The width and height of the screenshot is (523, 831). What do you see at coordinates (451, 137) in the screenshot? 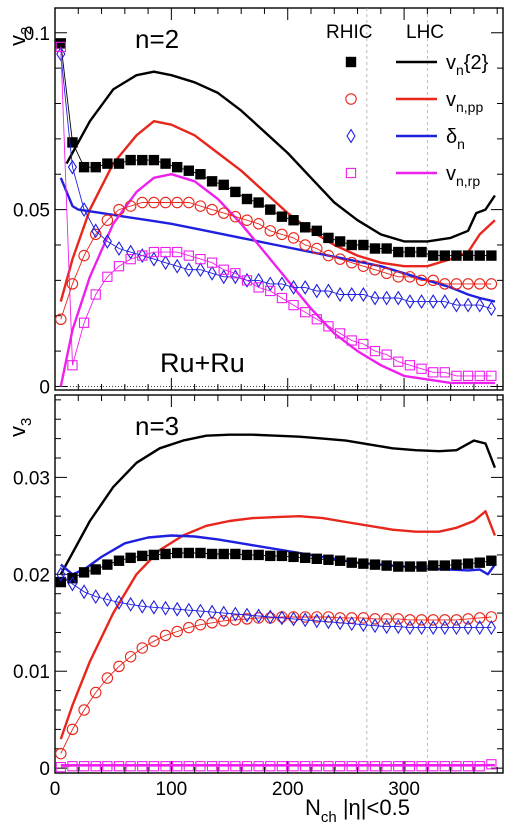
I see `legend-label-base: δ` at bounding box center [451, 137].